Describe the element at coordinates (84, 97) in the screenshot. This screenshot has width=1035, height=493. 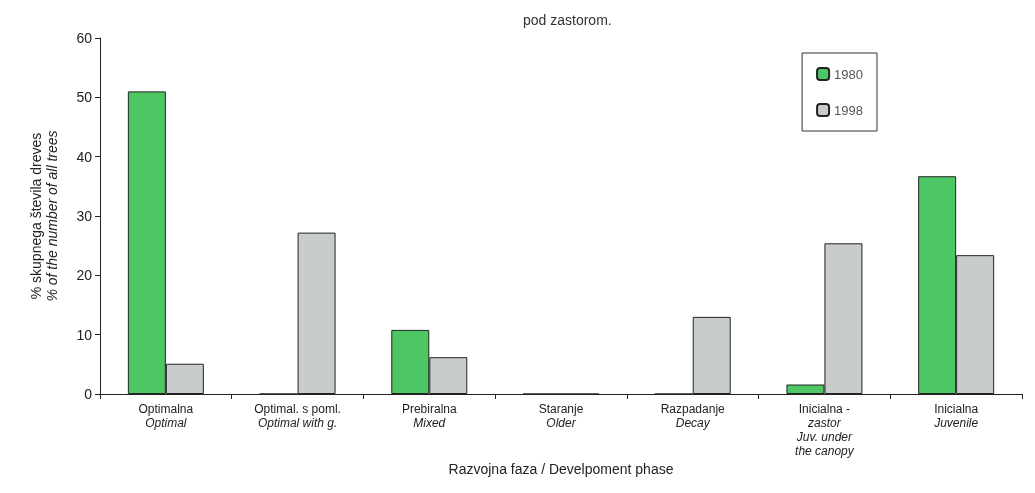
I see `y-tick-label: 50` at that location.